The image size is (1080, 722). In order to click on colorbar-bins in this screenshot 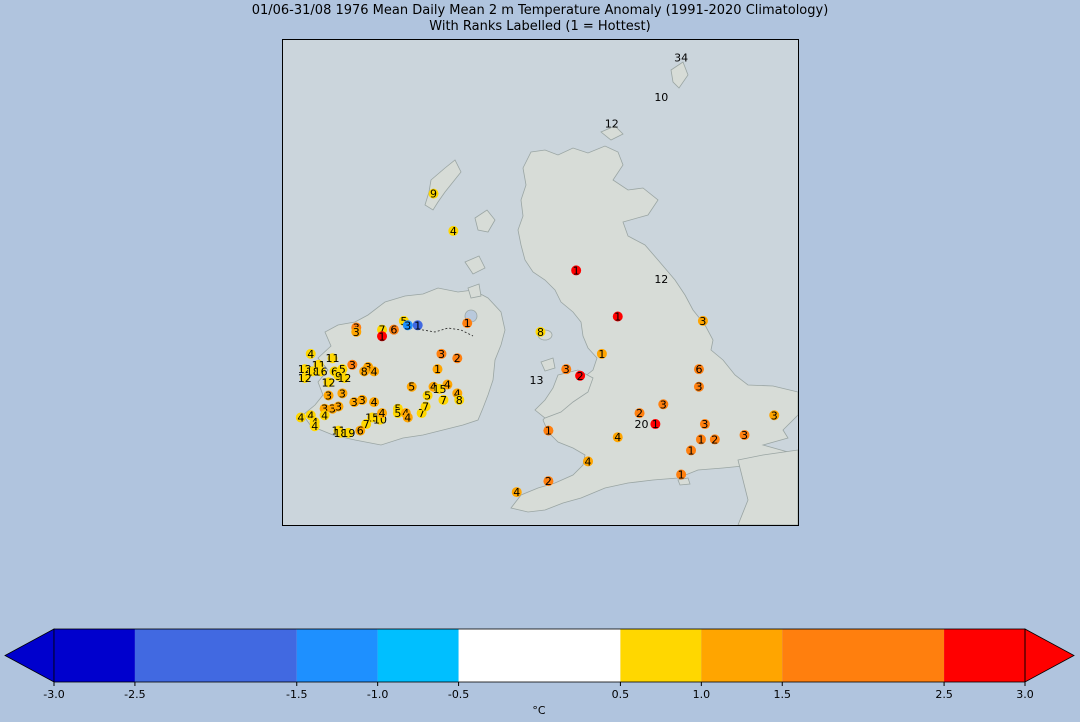, I will do `click(539, 655)`.